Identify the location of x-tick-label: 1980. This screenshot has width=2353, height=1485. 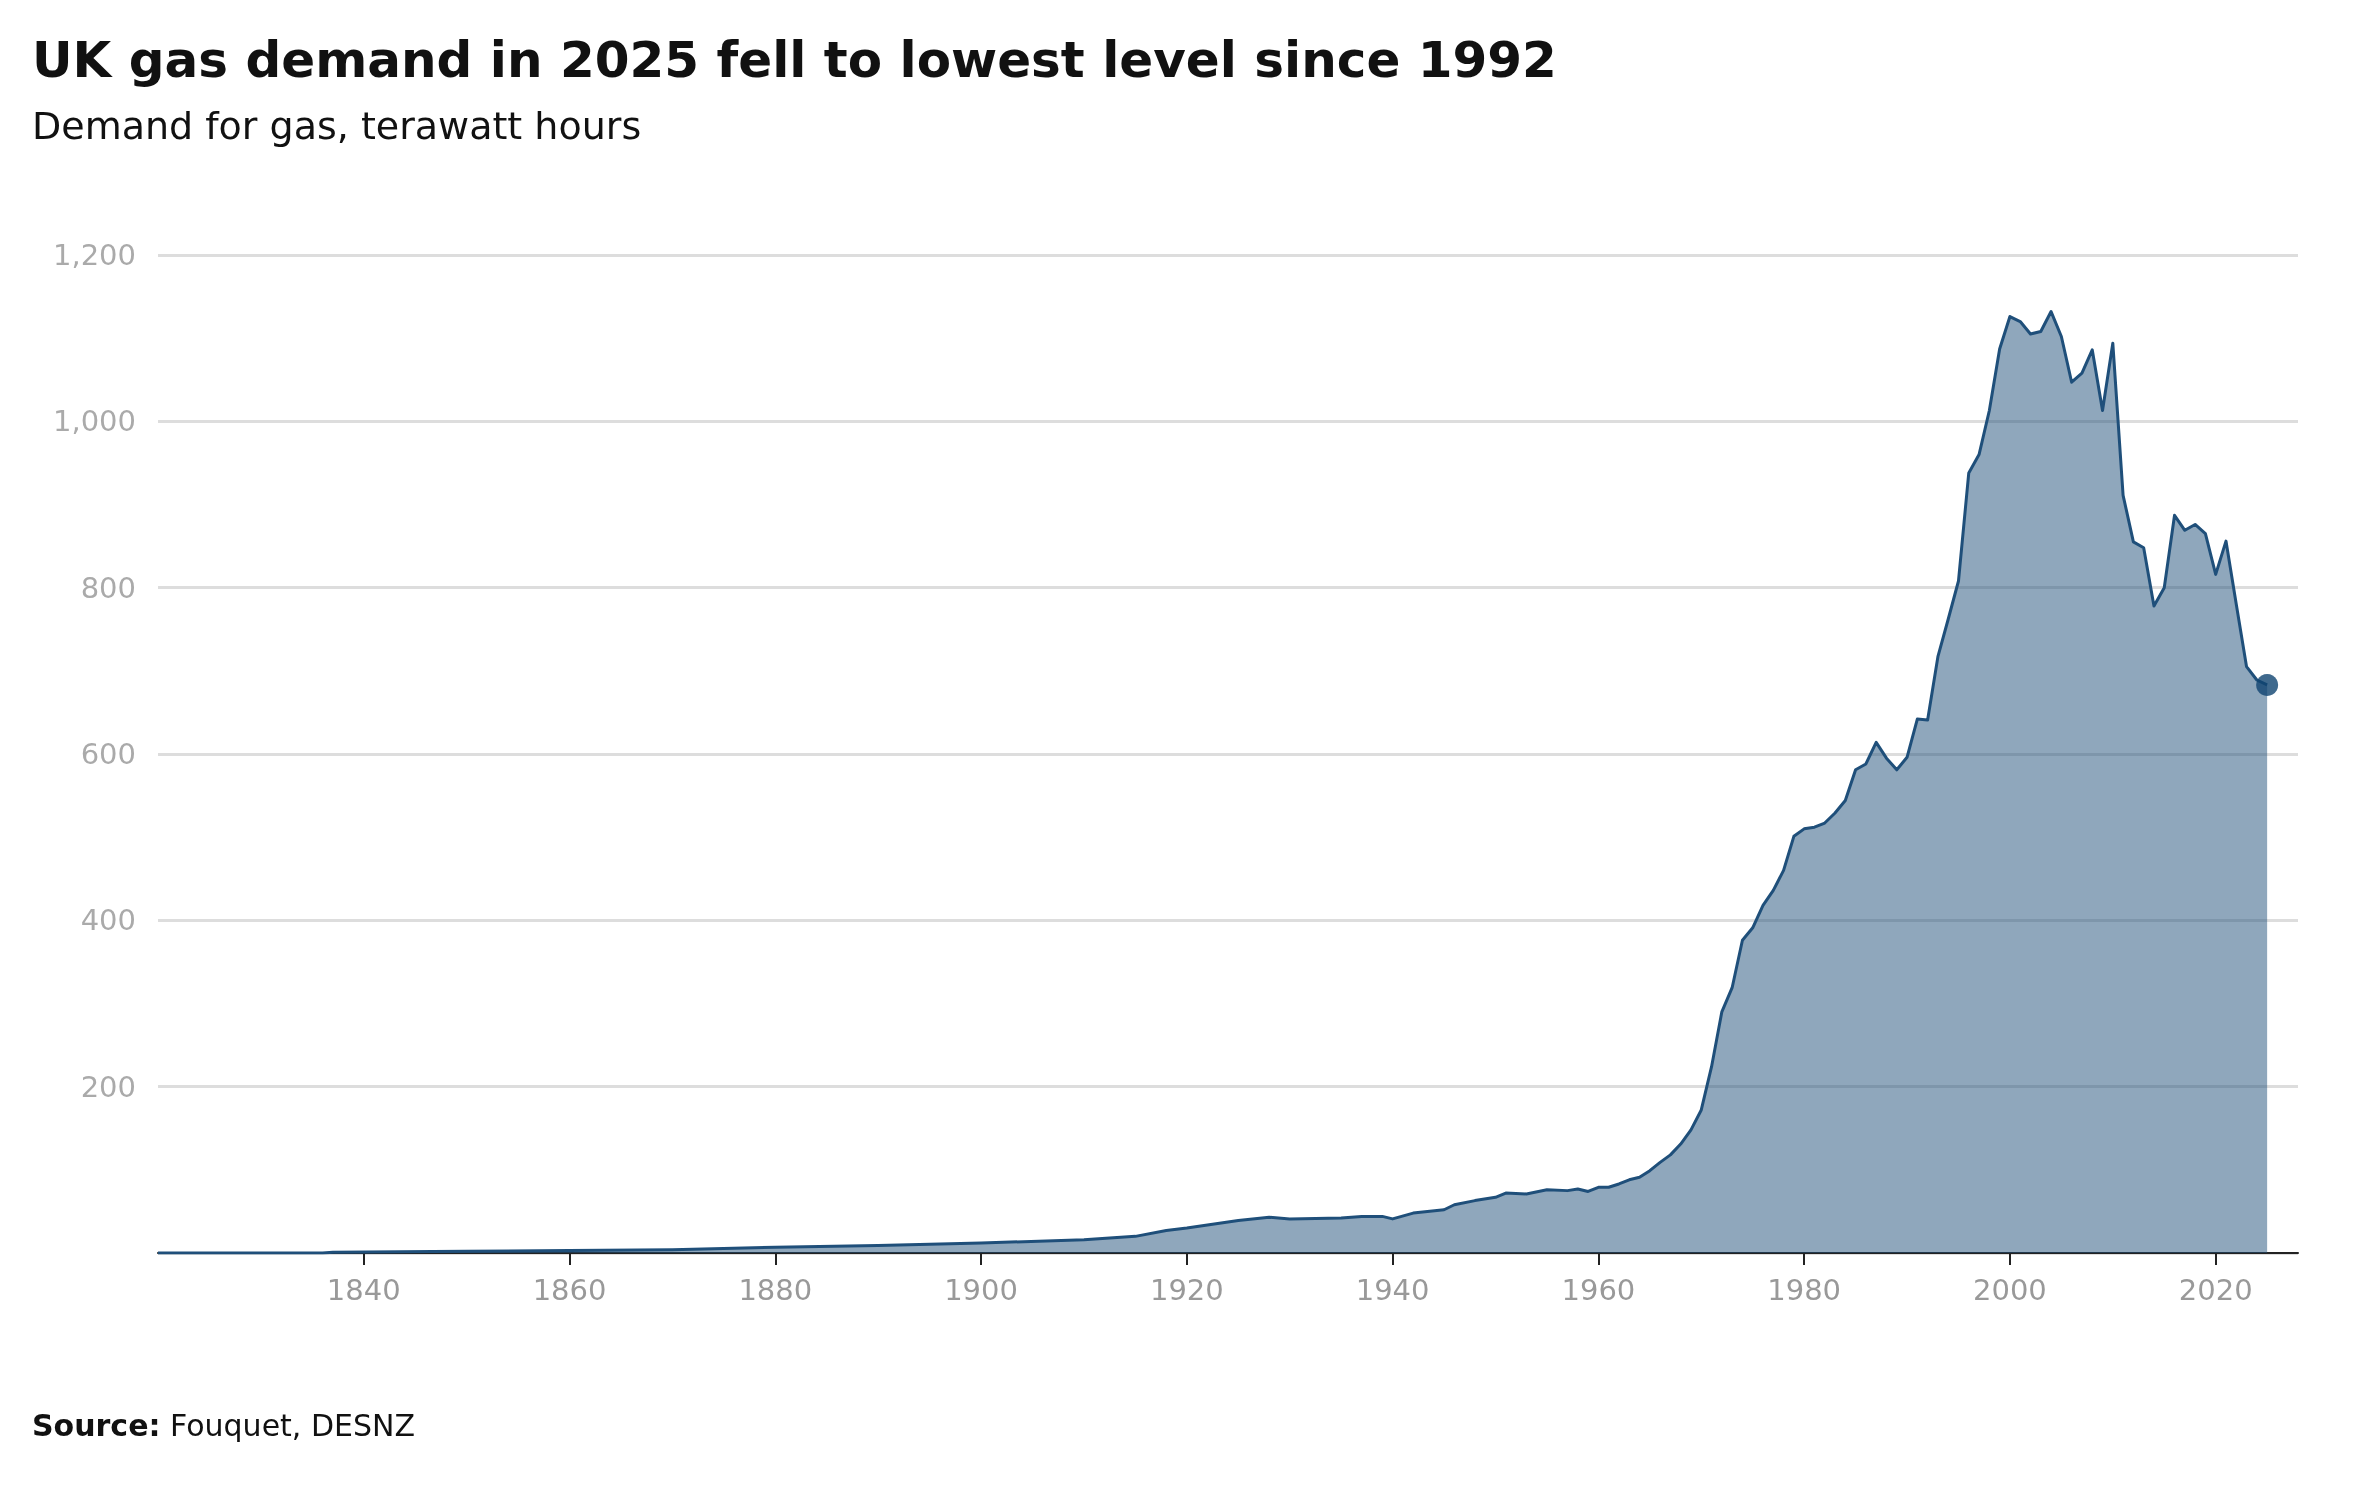
(1804, 1289).